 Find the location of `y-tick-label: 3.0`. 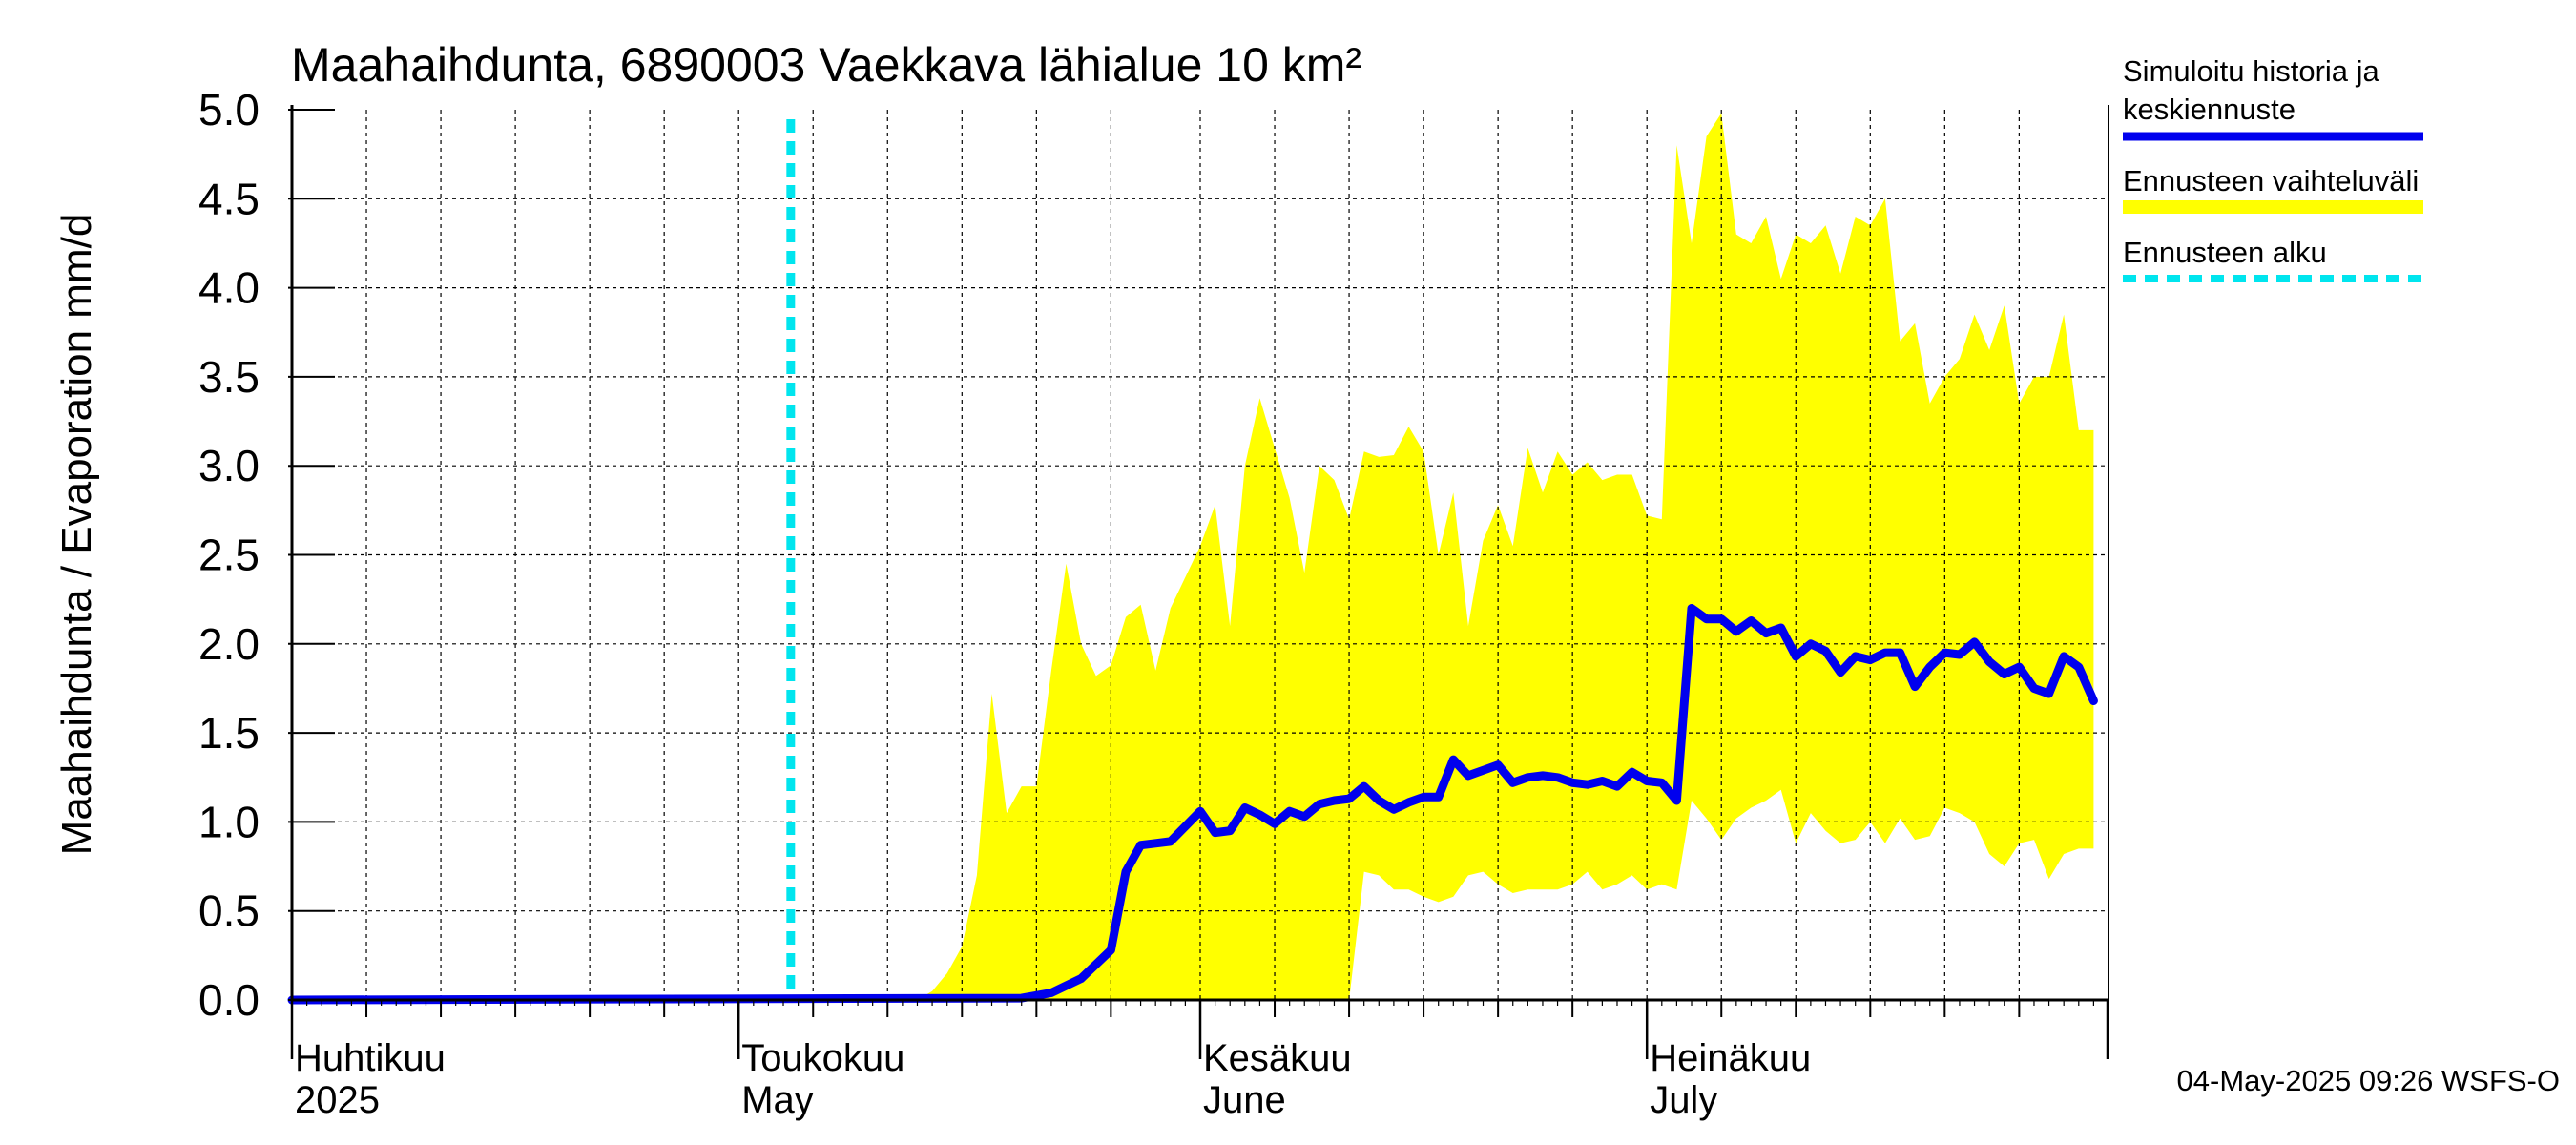

y-tick-label: 3.0 is located at coordinates (229, 465).